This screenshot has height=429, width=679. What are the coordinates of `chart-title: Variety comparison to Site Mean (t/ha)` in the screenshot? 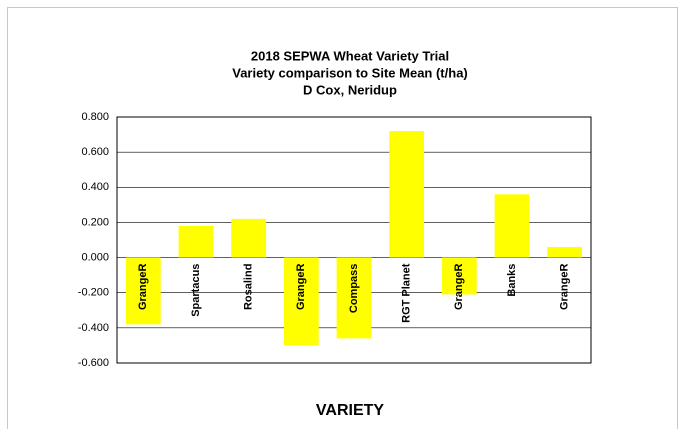 It's located at (350, 72).